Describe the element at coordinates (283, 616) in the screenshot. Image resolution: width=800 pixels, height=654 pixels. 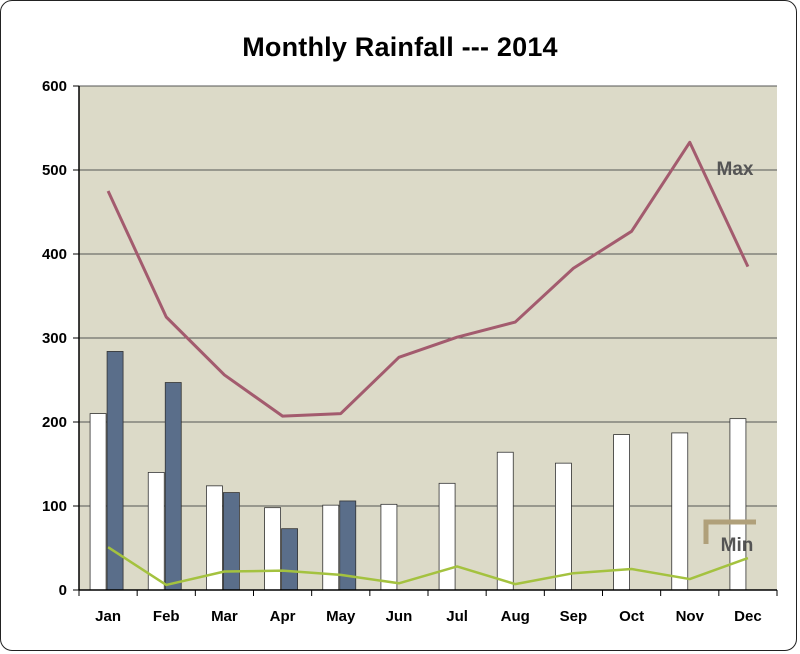
I see `x-tick-label: Apr` at that location.